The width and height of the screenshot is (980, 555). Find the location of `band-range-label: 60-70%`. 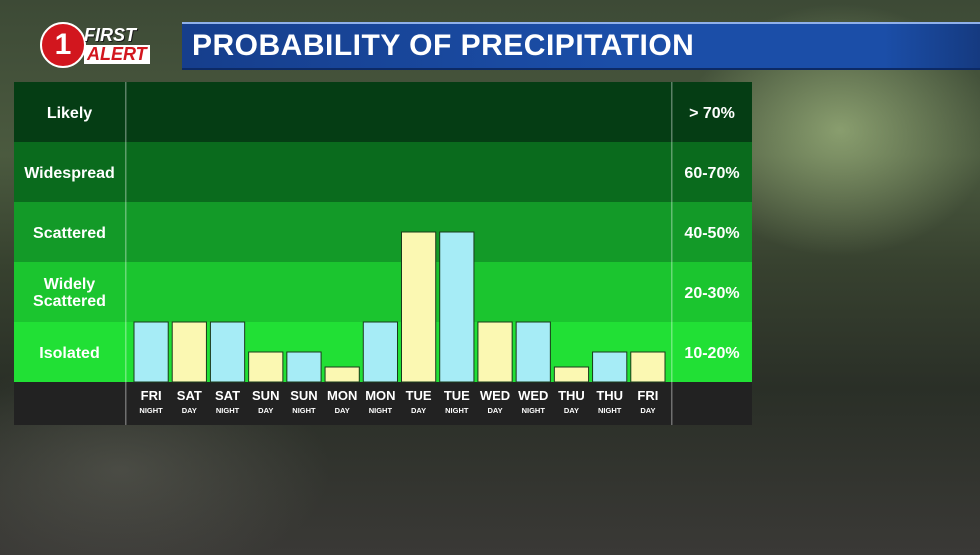

band-range-label: 60-70% is located at coordinates (711, 173).